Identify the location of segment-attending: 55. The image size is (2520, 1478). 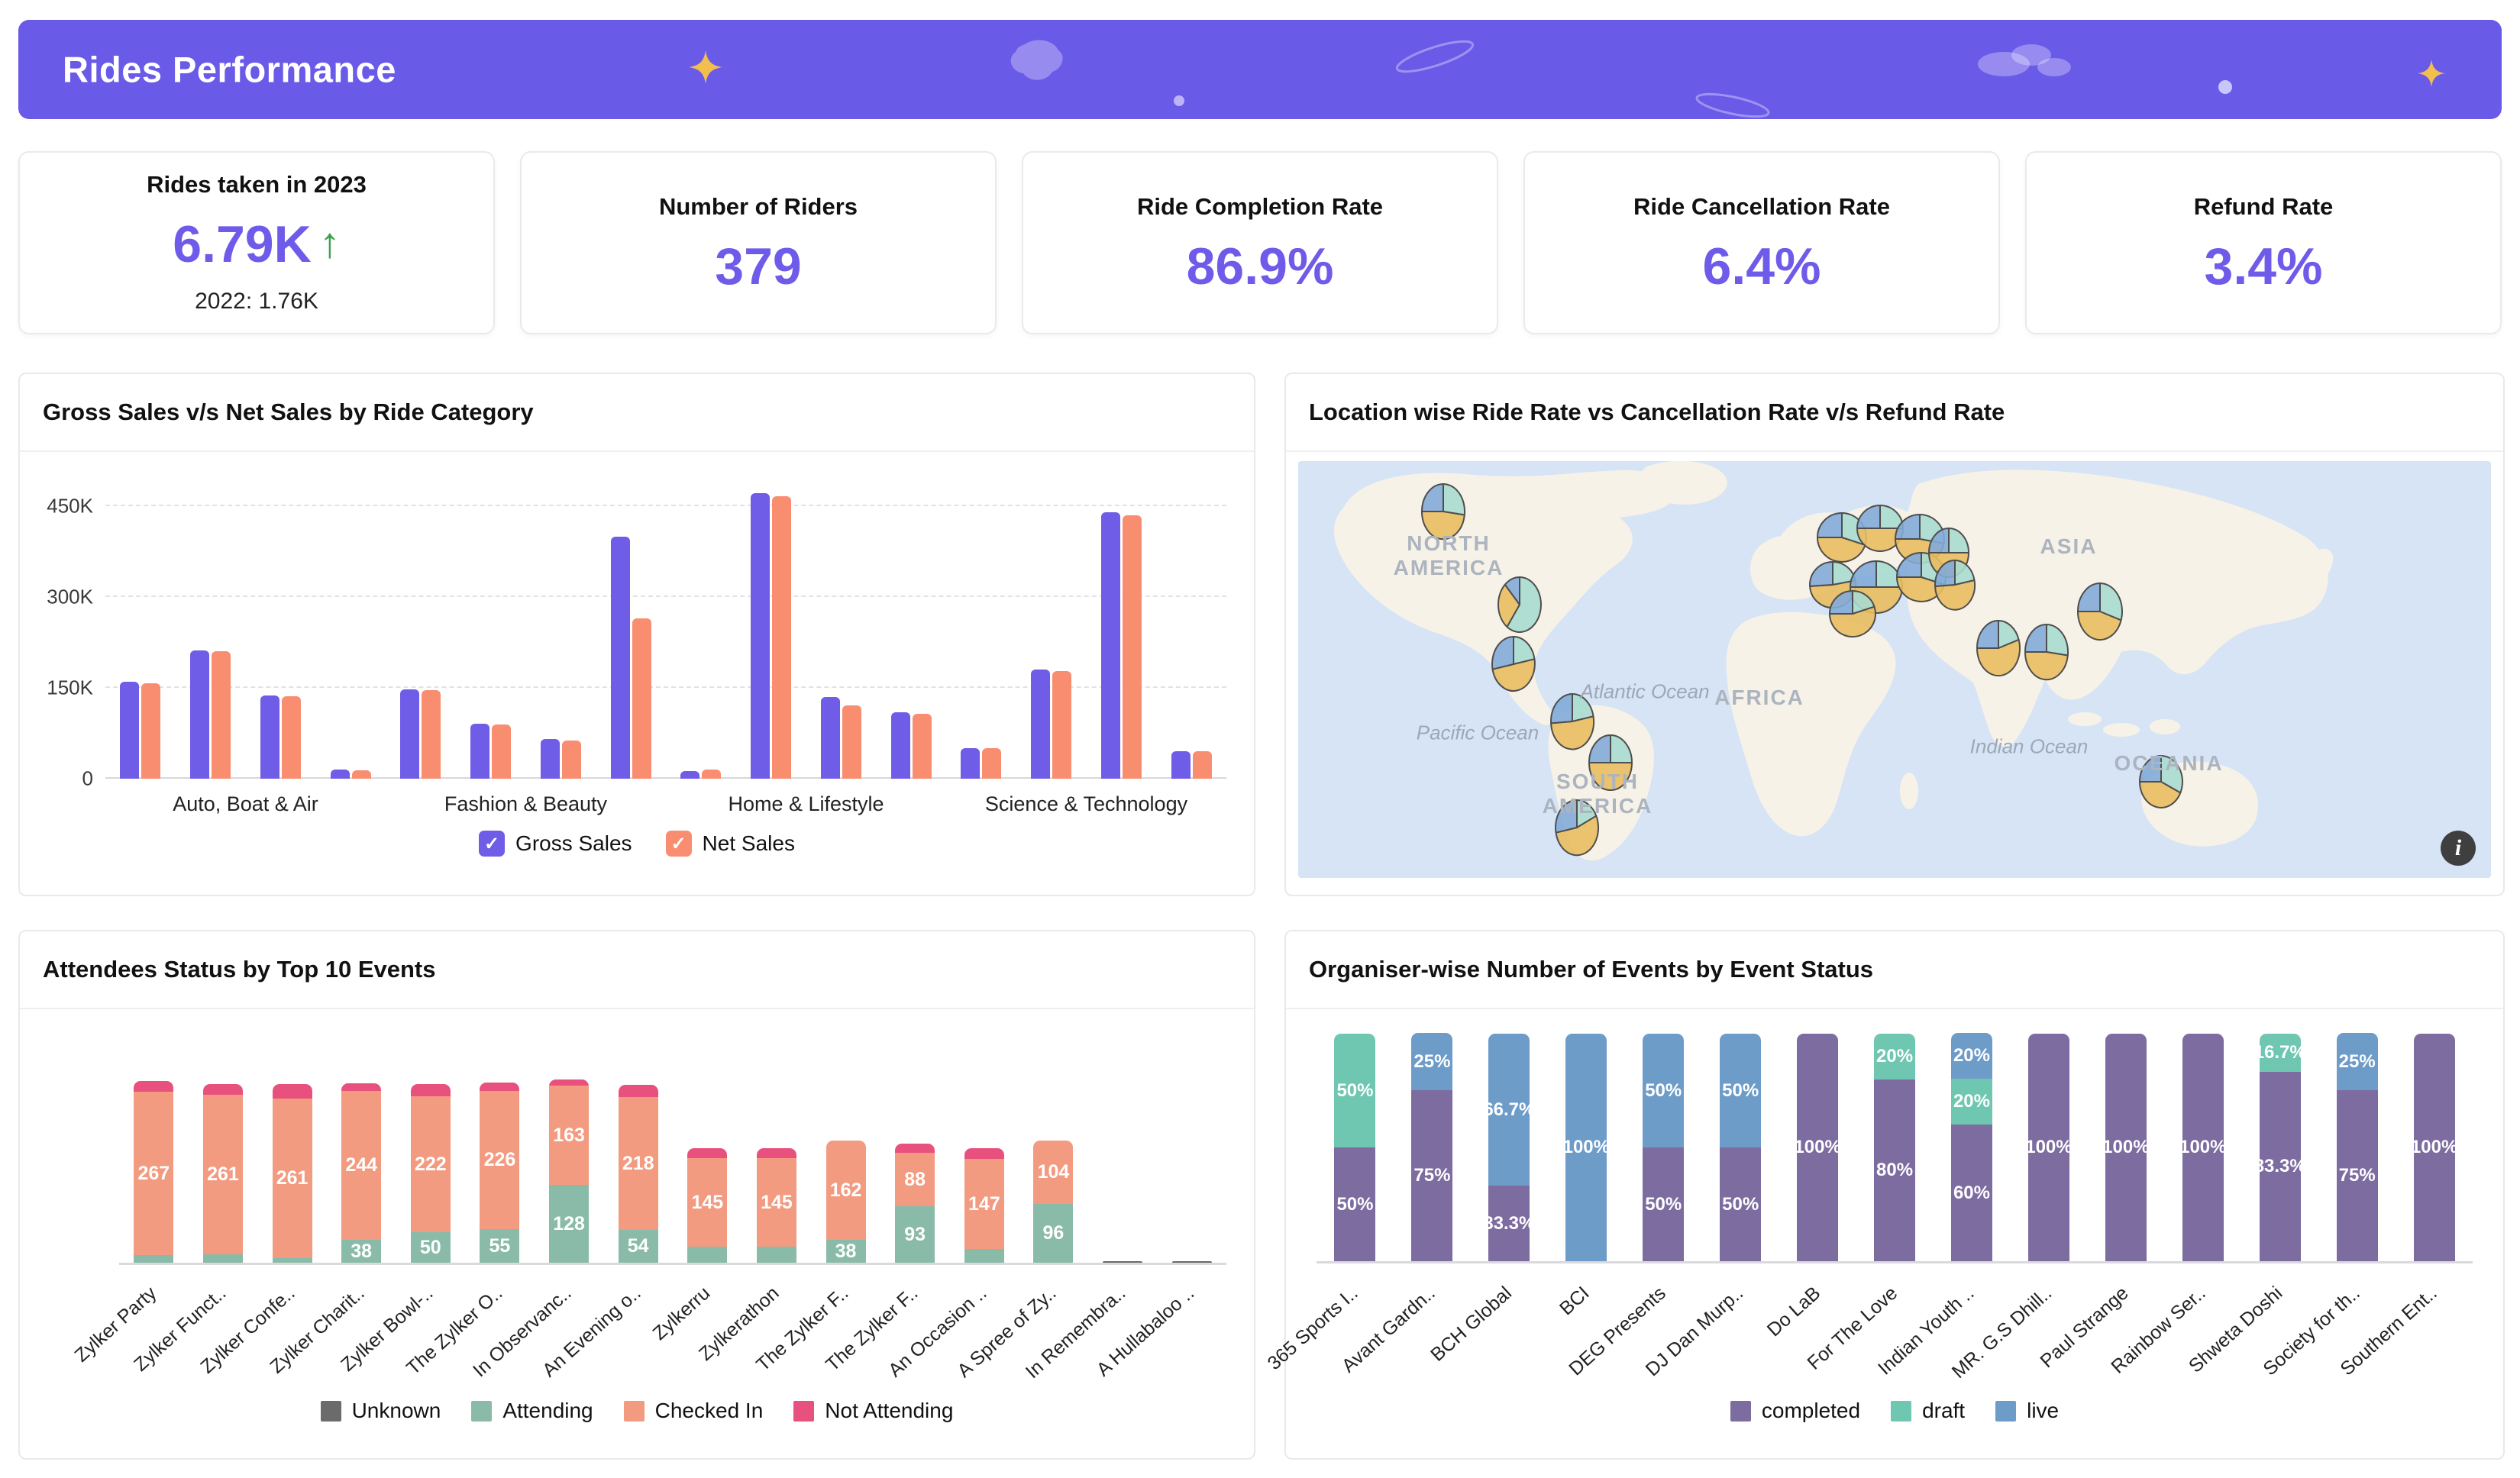
(500, 1246).